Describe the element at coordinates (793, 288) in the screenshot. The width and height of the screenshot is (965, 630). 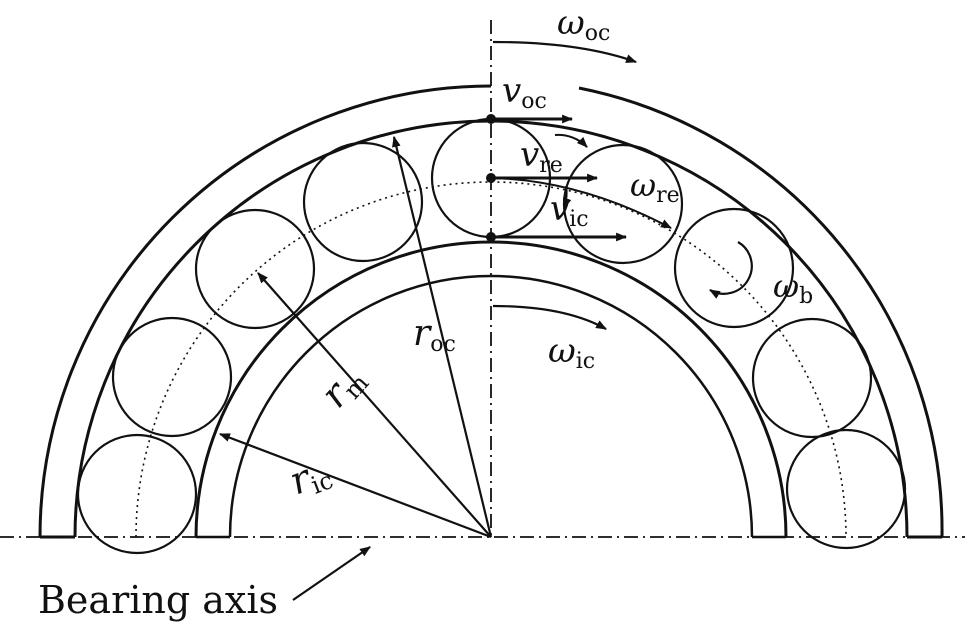
I see `label-omega-b: ωb` at that location.